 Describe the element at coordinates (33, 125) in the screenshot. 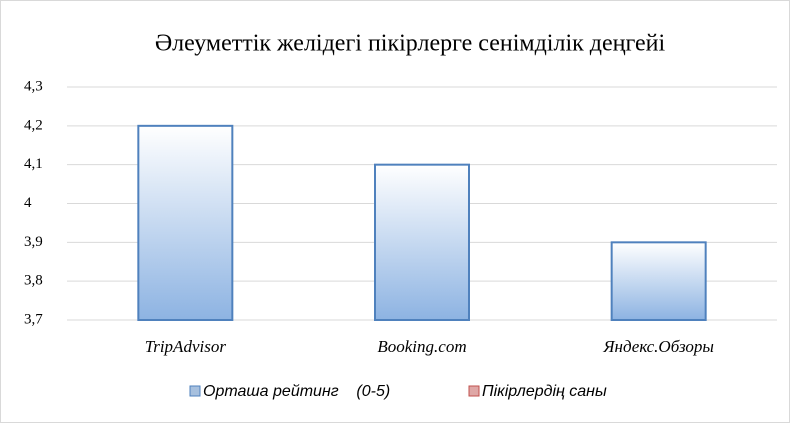

I see `y-tick-label: 4,2` at that location.